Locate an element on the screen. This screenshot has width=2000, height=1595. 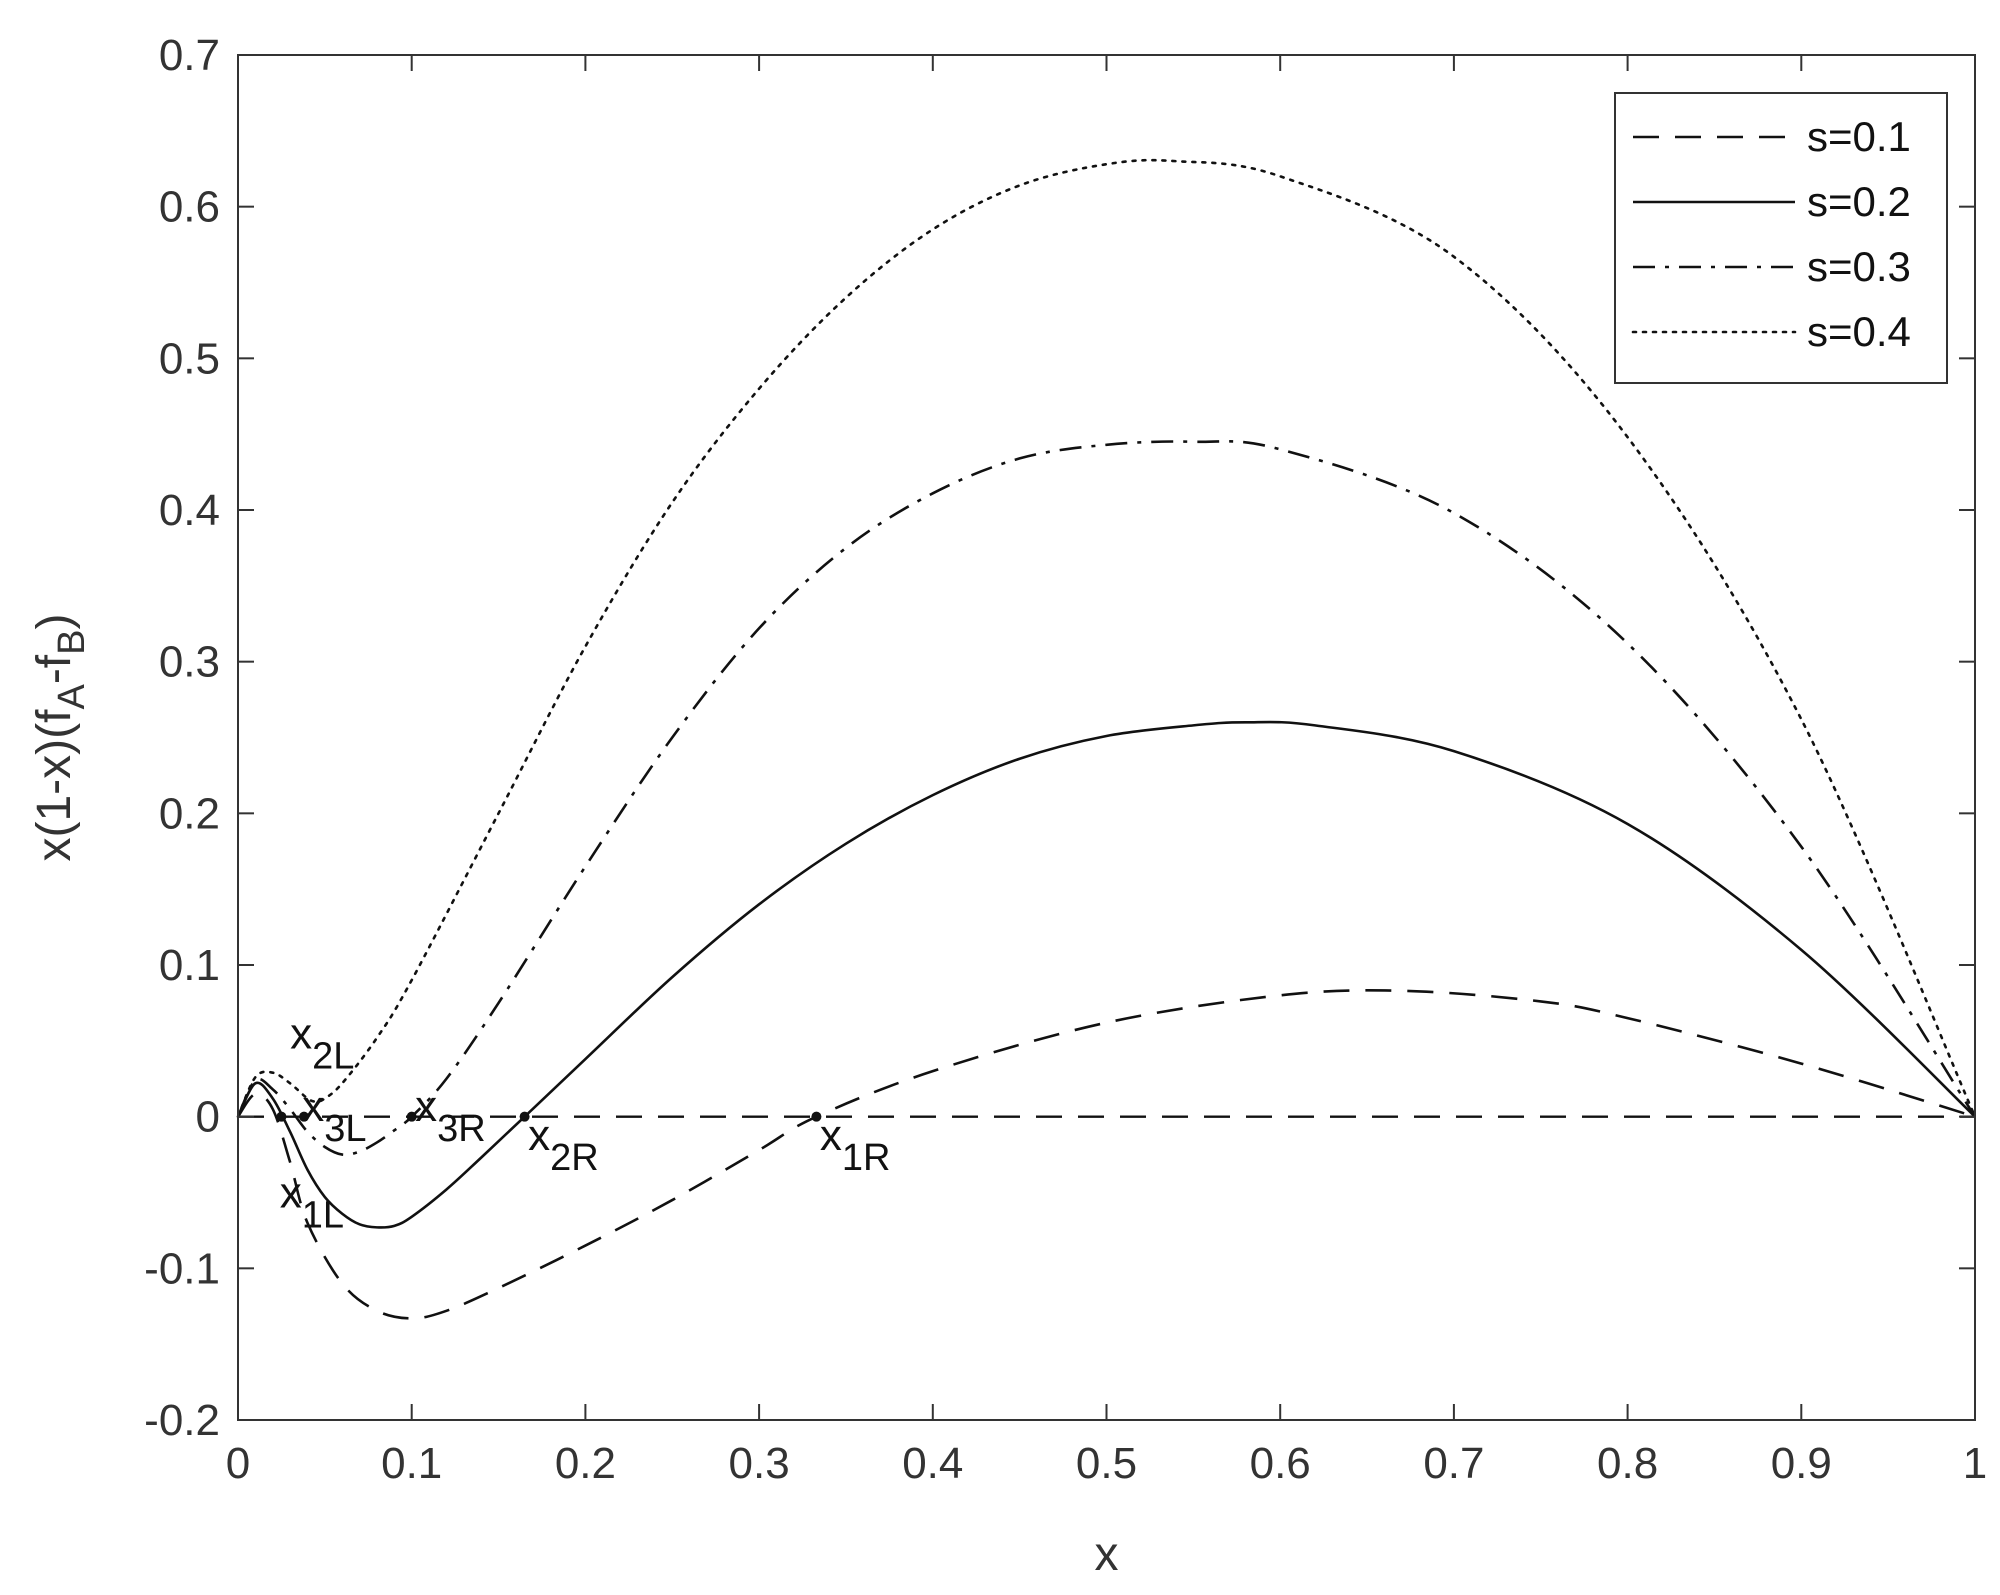
y-axis-title-end: ) is located at coordinates (54, 622).